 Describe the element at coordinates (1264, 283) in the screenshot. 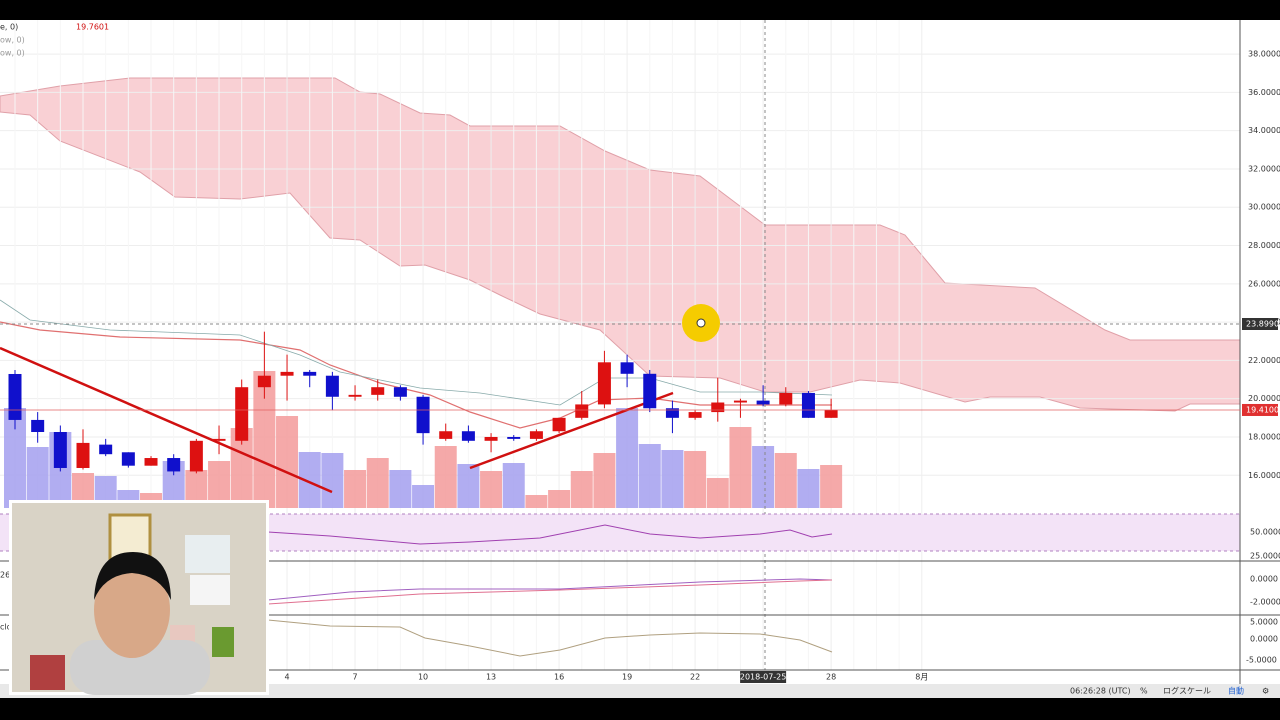

I see `y-tick-label: 26.0000` at that location.